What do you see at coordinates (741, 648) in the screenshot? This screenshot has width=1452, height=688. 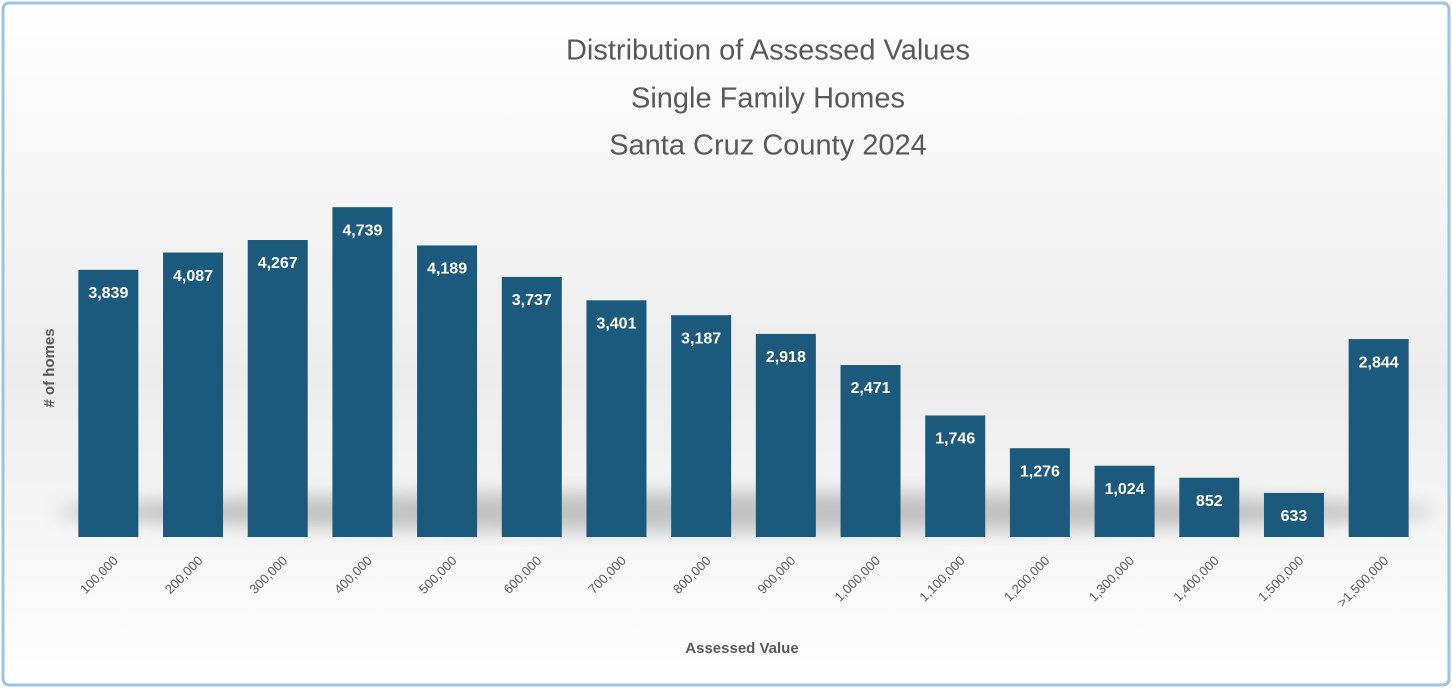 I see `x-axis-title: Assessed Value` at bounding box center [741, 648].